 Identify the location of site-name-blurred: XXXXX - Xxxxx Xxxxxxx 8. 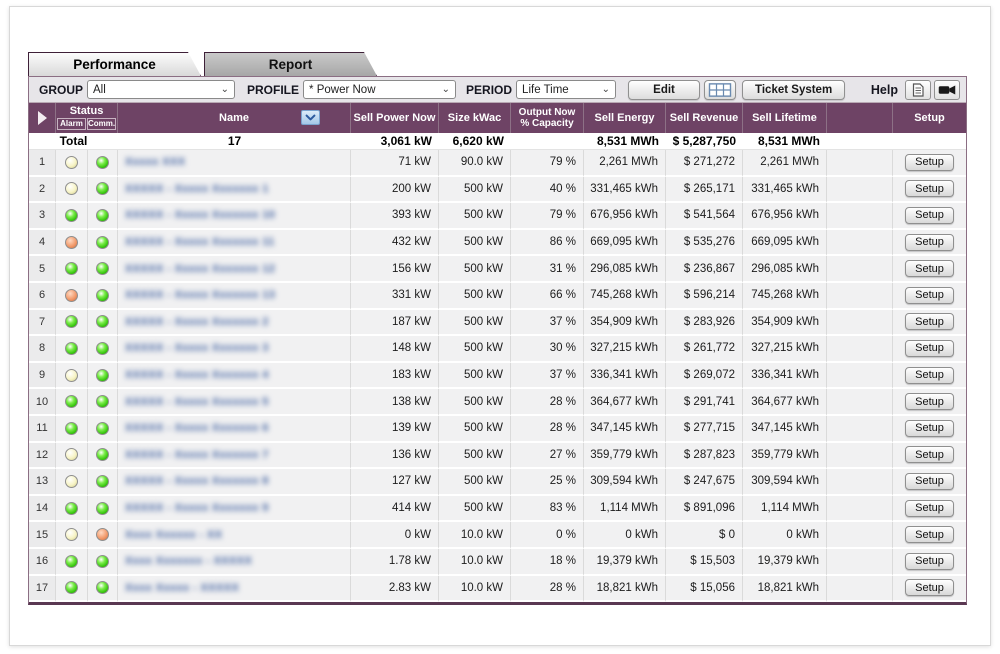
(197, 481).